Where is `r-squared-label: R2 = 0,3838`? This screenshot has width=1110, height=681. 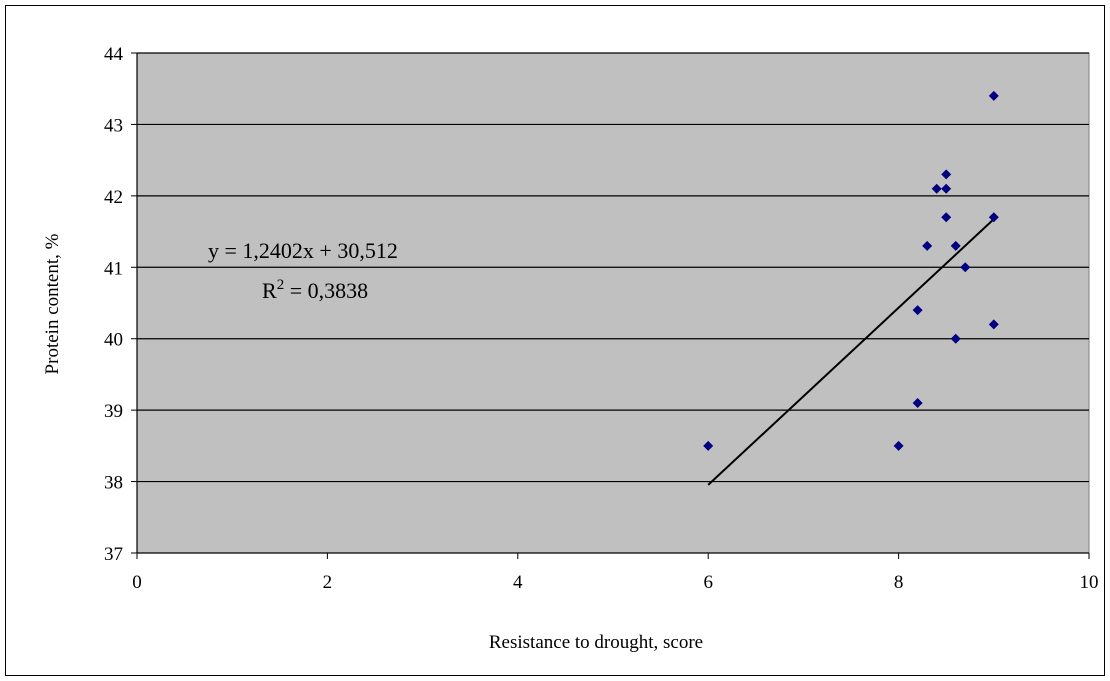
r-squared-label: R2 = 0,3838 is located at coordinates (315, 290).